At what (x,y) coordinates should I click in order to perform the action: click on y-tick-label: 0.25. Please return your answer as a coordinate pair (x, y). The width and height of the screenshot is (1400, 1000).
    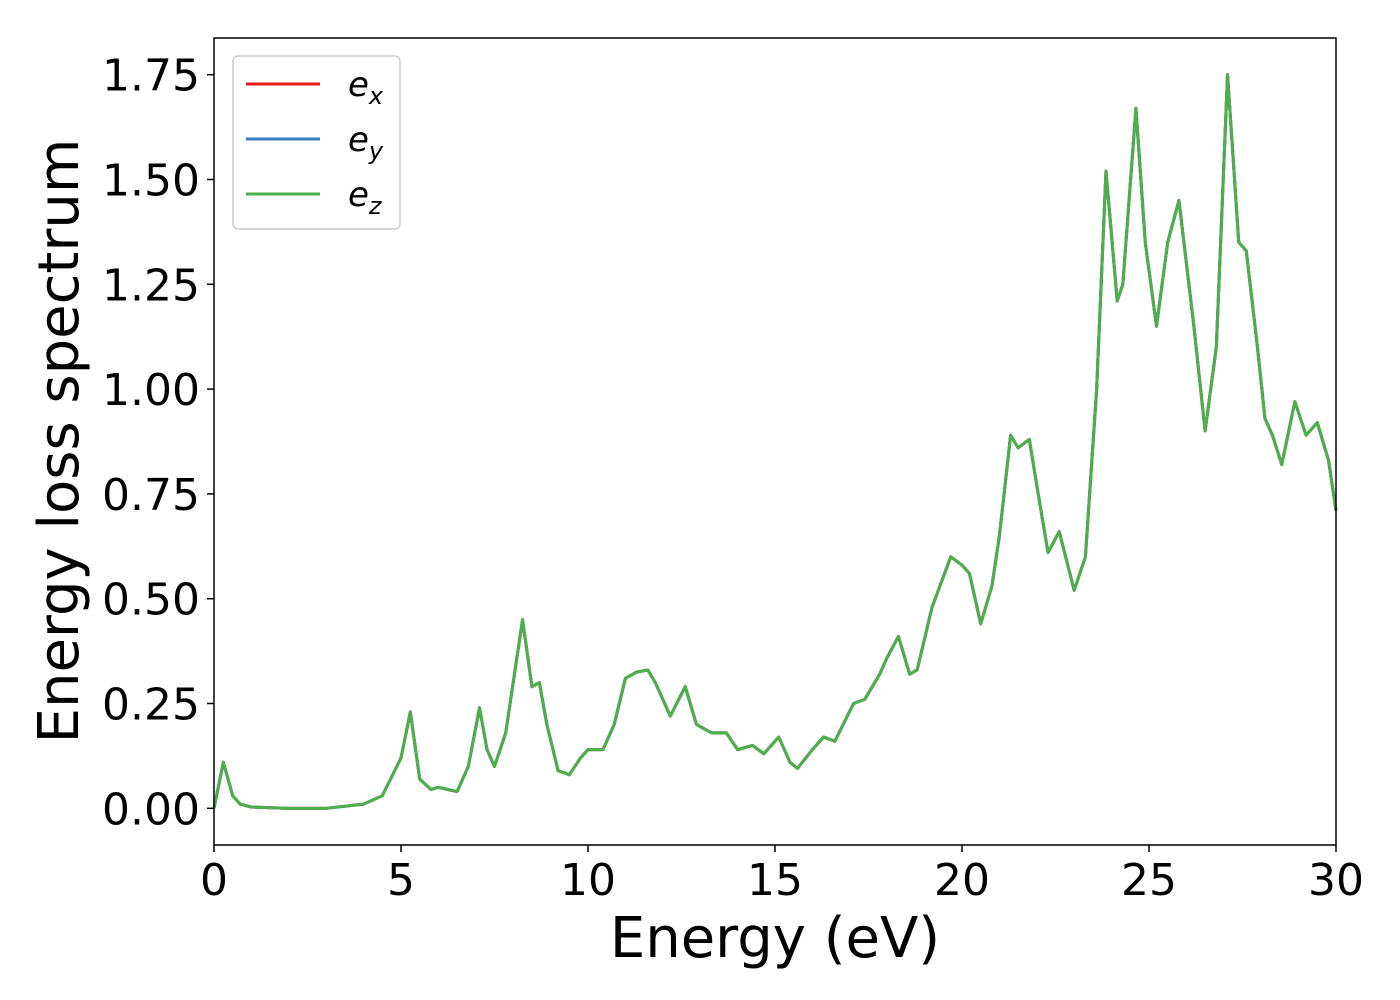
    Looking at the image, I should click on (151, 705).